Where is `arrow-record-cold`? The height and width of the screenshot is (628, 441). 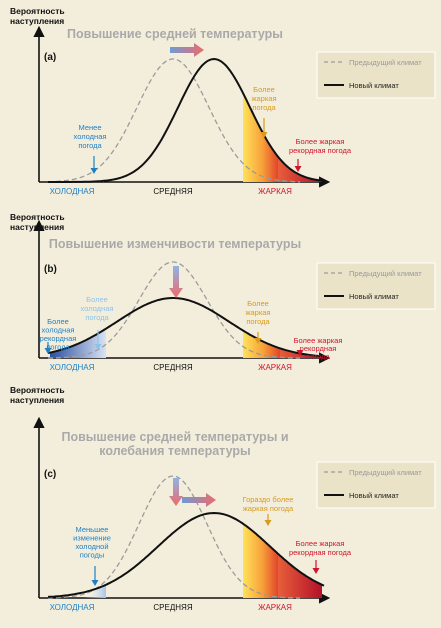 arrow-record-cold is located at coordinates (48, 348).